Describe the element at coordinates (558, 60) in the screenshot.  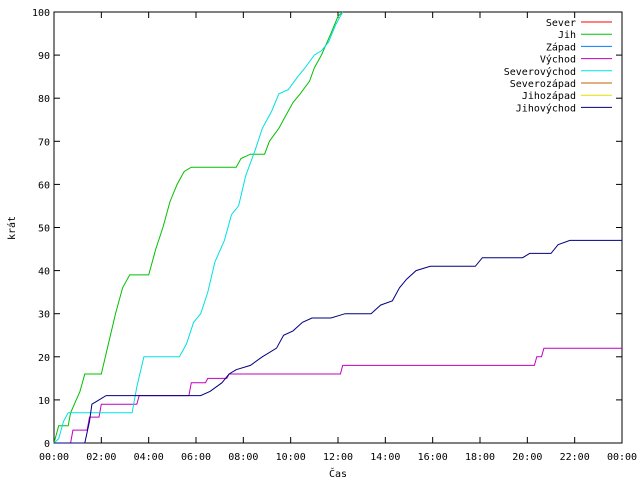
I see `legend-label: Východ` at that location.